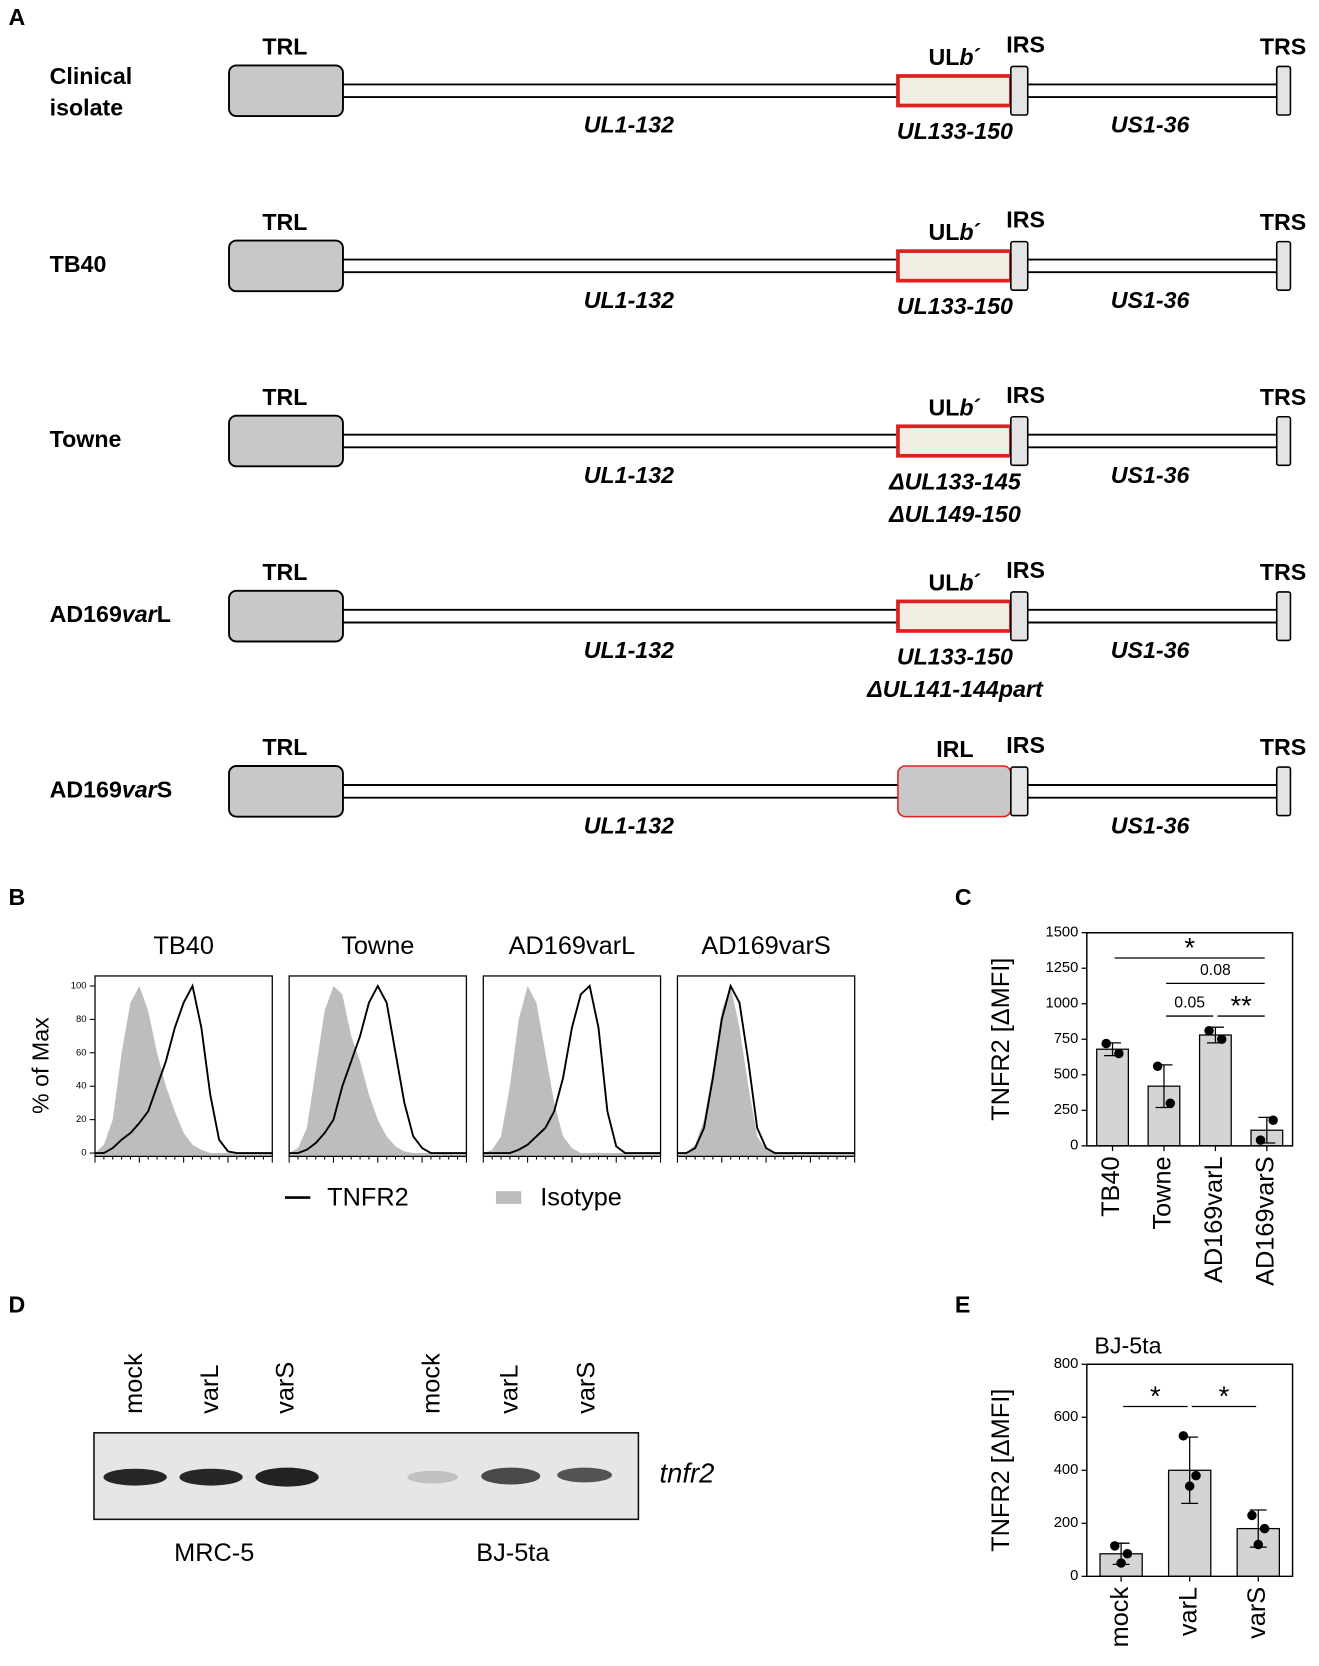 The height and width of the screenshot is (1666, 1319). I want to click on y-tick-label: 250, so click(1066, 1110).